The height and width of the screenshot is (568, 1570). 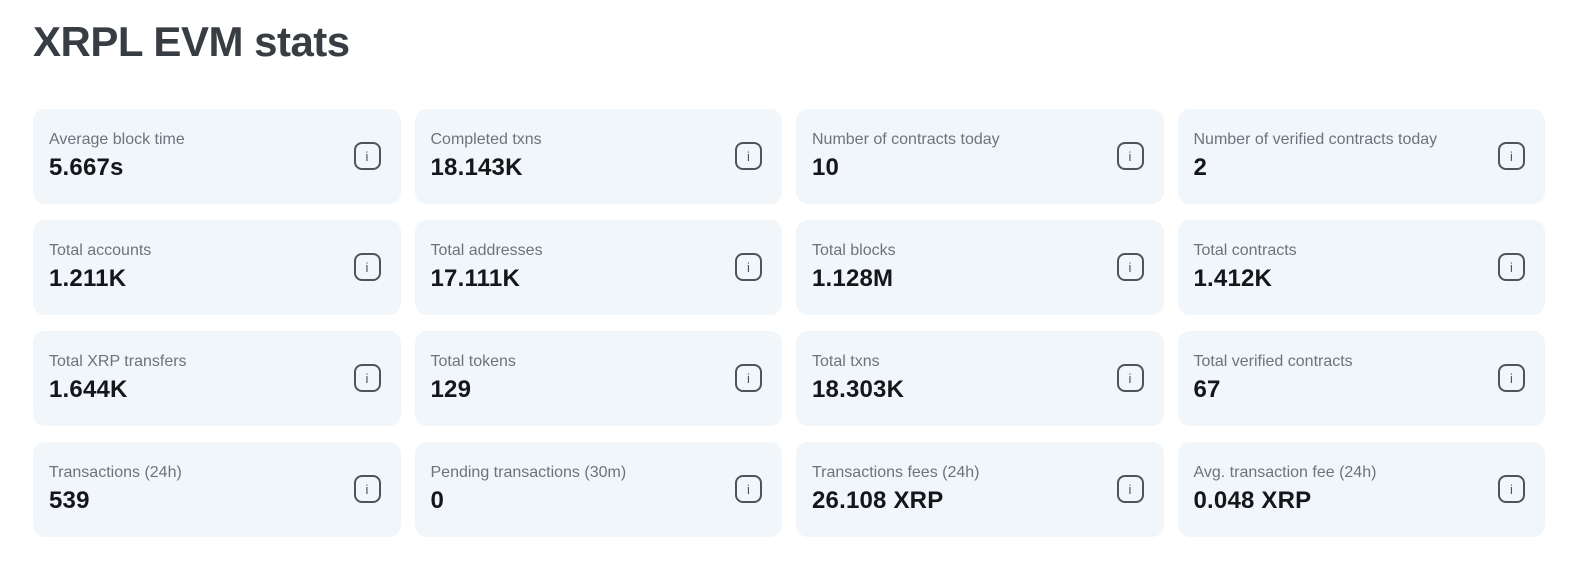 What do you see at coordinates (529, 489) in the screenshot?
I see `stat-text: Pending transactions (30m) 0` at bounding box center [529, 489].